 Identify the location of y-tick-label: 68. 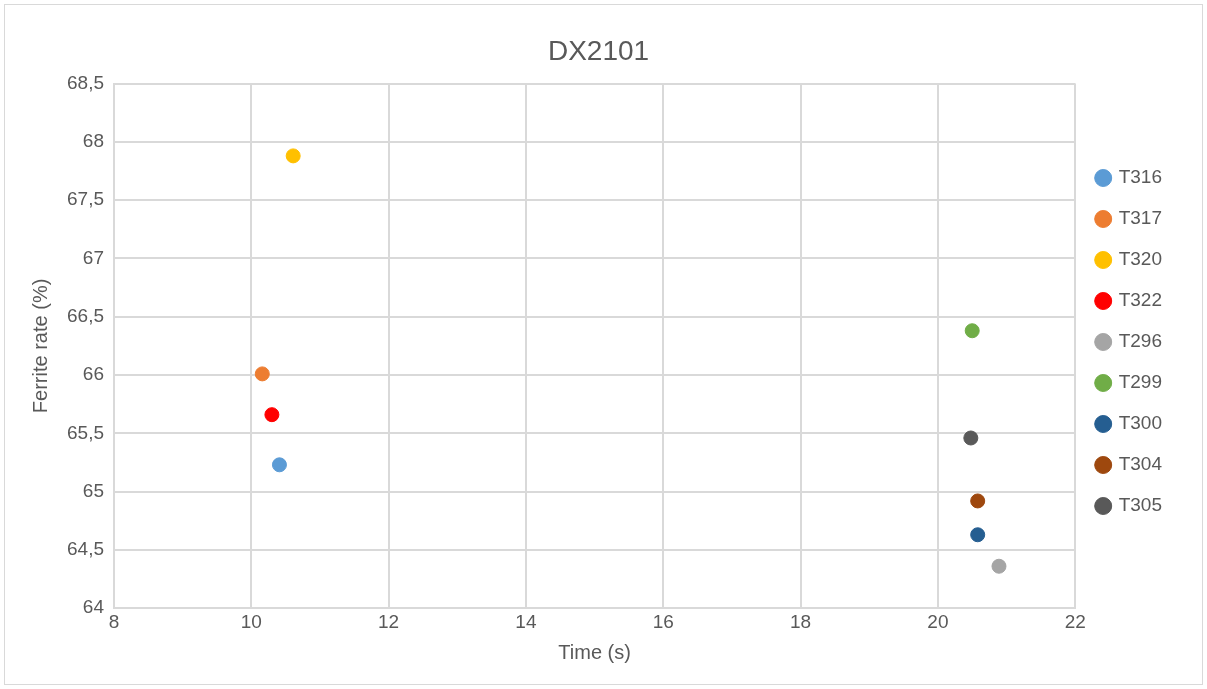
(93, 141).